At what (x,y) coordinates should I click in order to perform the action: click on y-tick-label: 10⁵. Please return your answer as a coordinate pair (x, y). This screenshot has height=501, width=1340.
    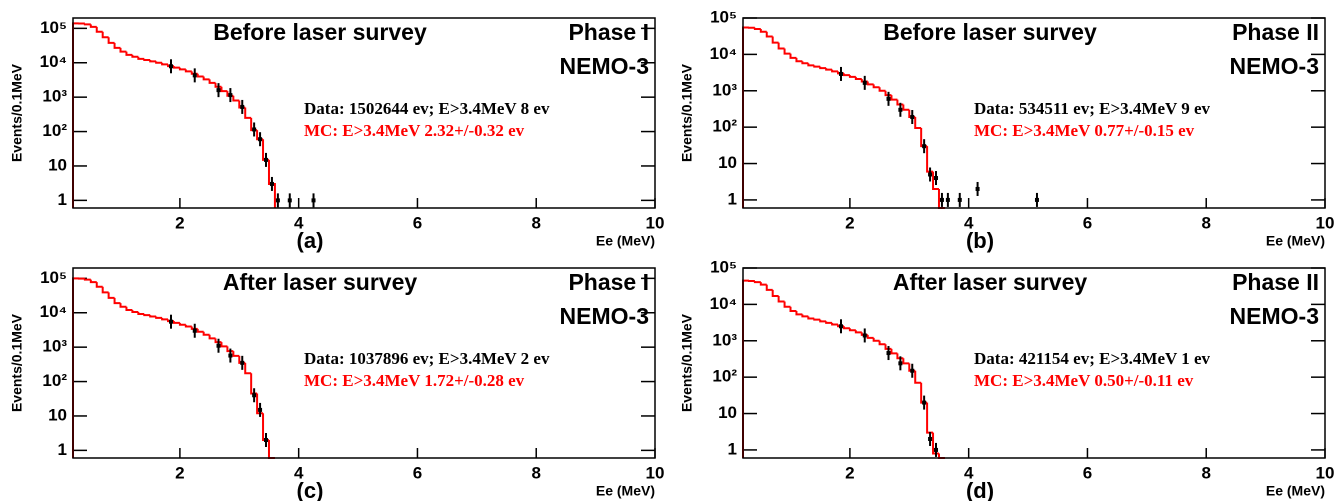
    Looking at the image, I should click on (723, 16).